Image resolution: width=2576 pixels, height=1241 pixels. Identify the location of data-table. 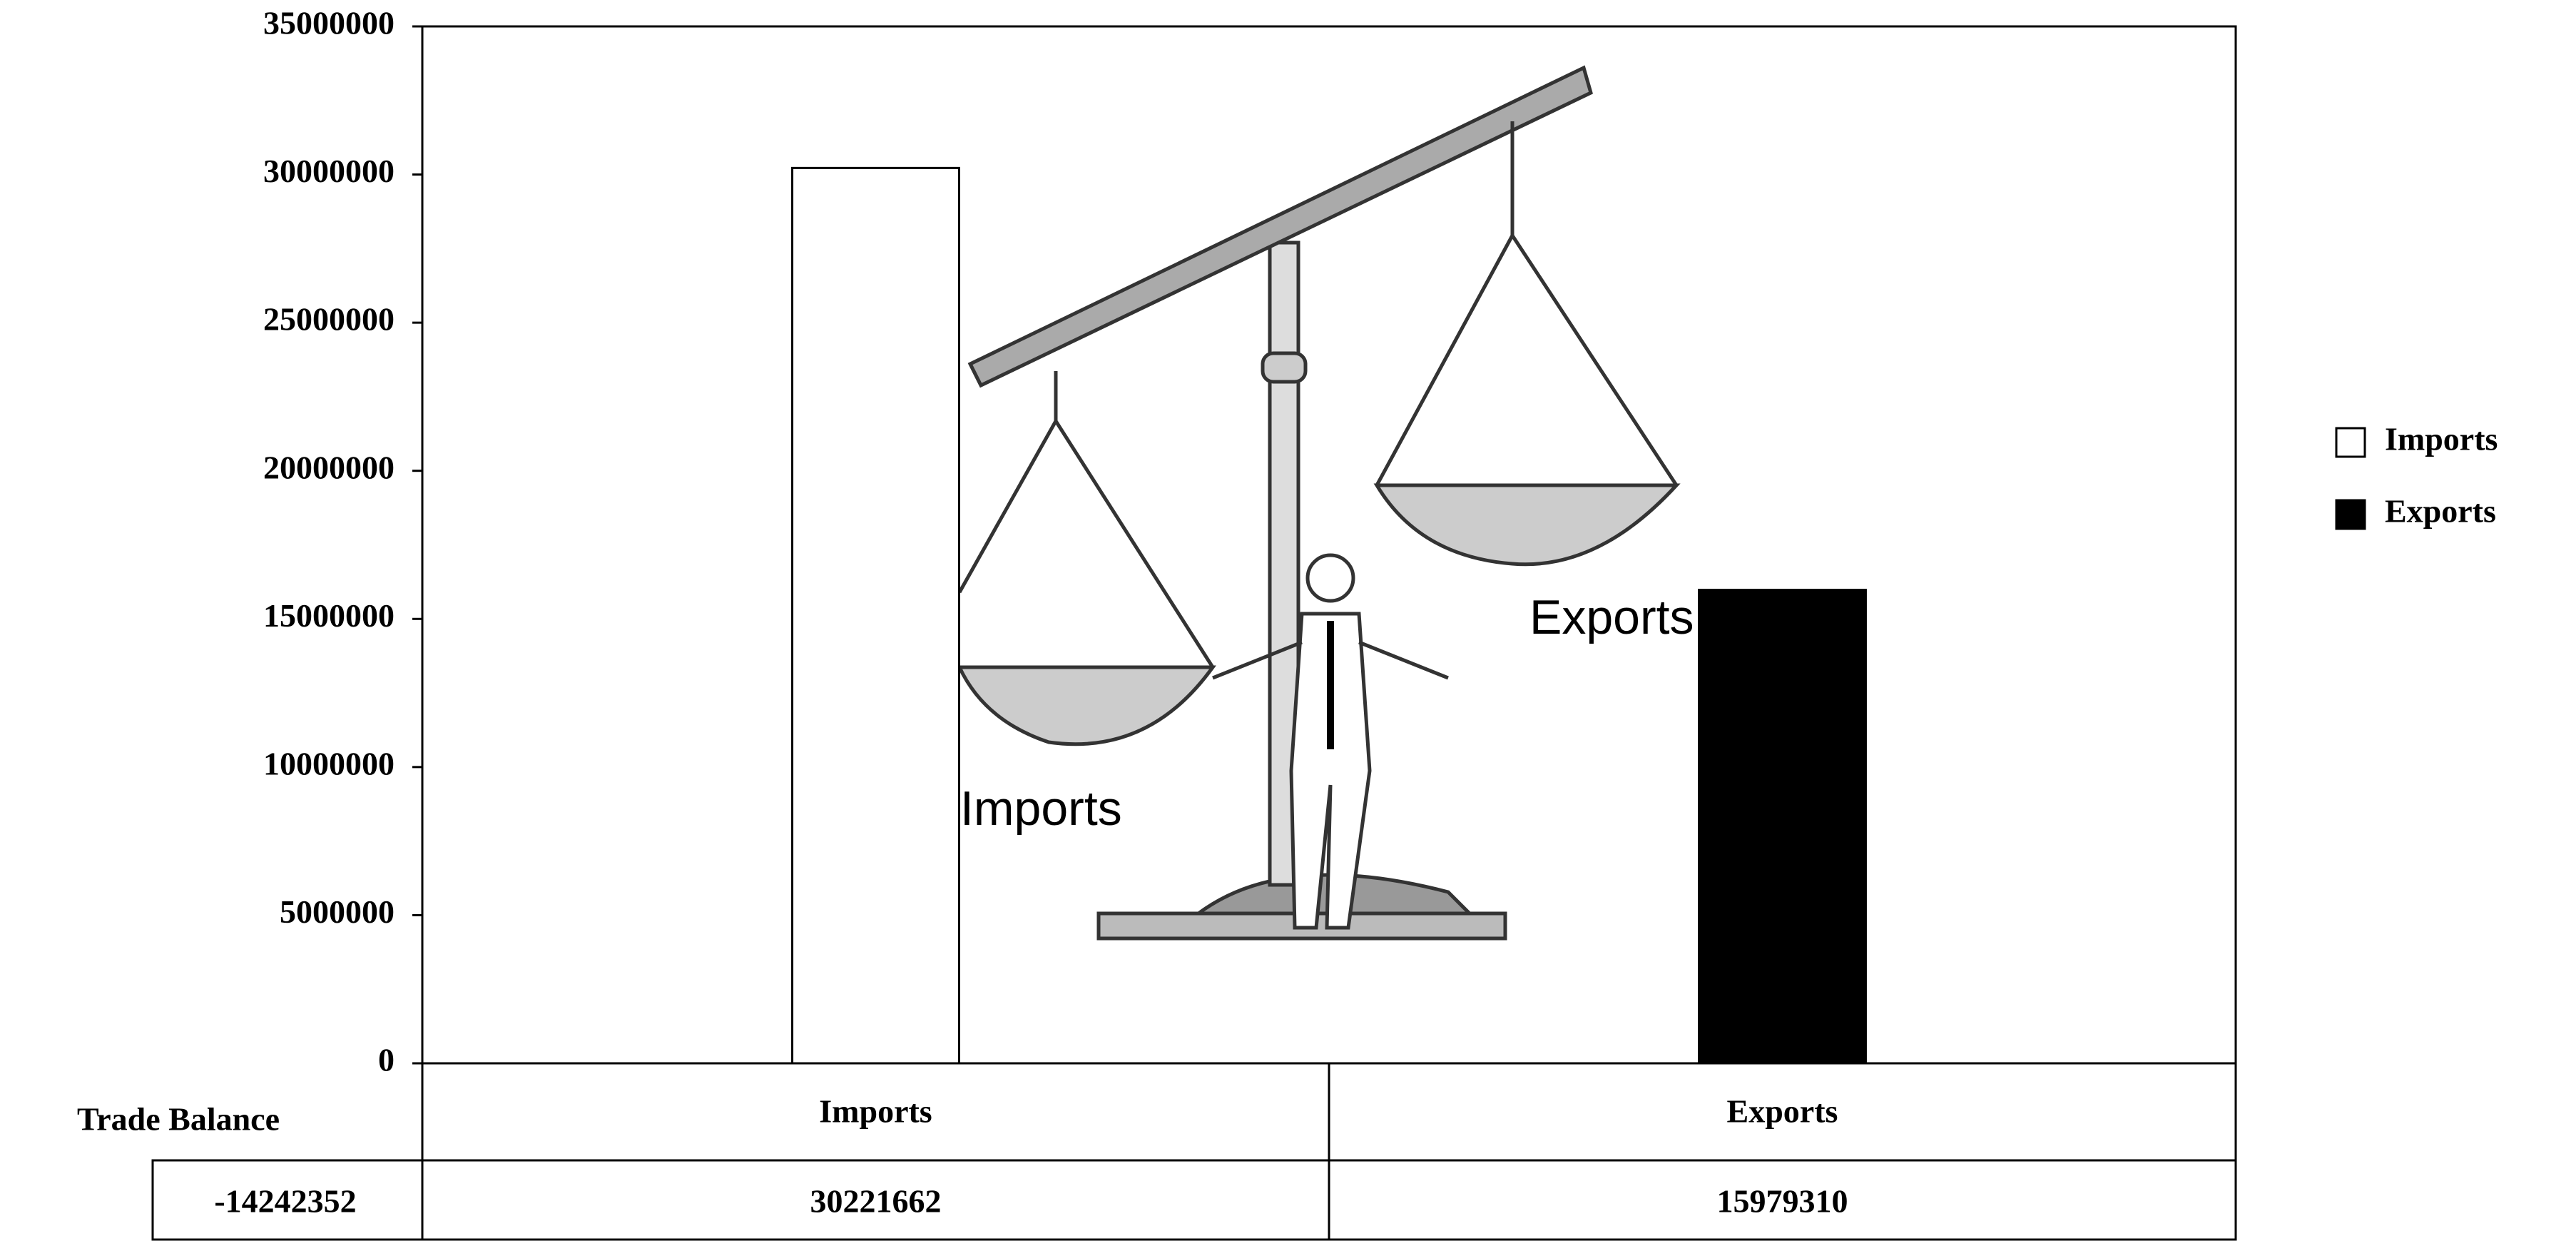
(1194, 1151).